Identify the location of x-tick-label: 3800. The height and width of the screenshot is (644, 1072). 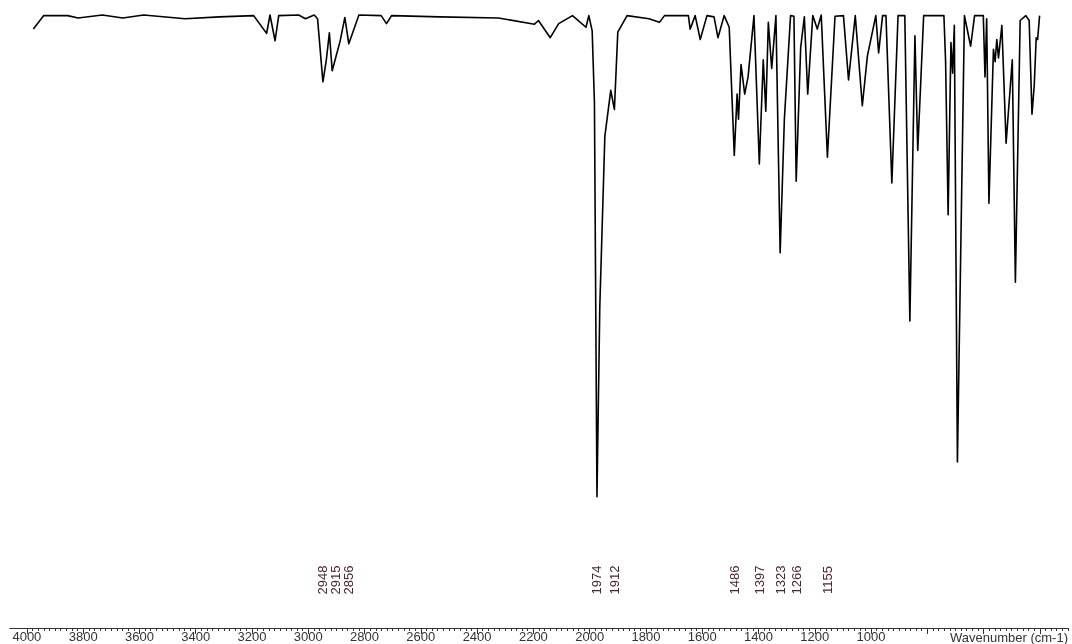
(83, 636).